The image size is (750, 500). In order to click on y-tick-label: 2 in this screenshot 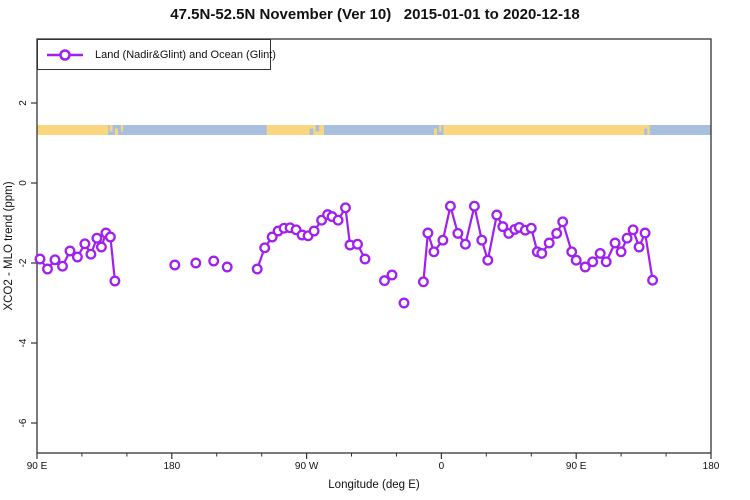, I will do `click(23, 103)`.